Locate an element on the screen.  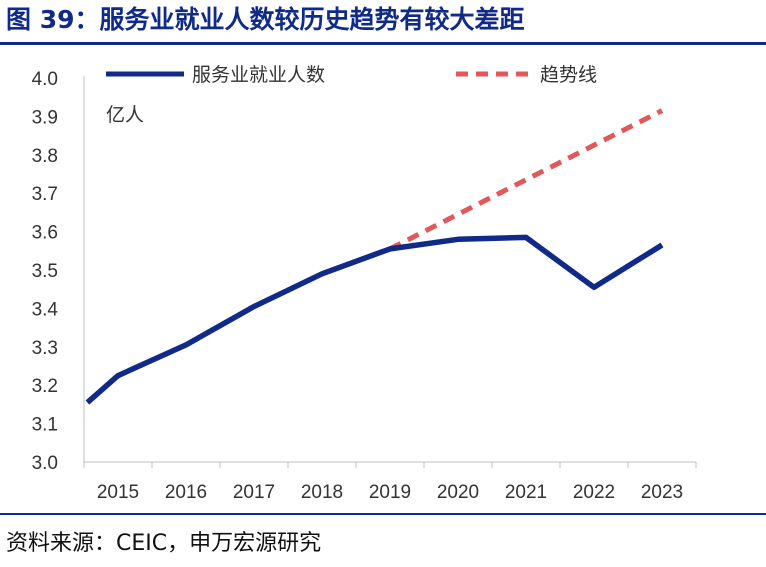
y-tick-label: 3.8 is located at coordinates (45, 156).